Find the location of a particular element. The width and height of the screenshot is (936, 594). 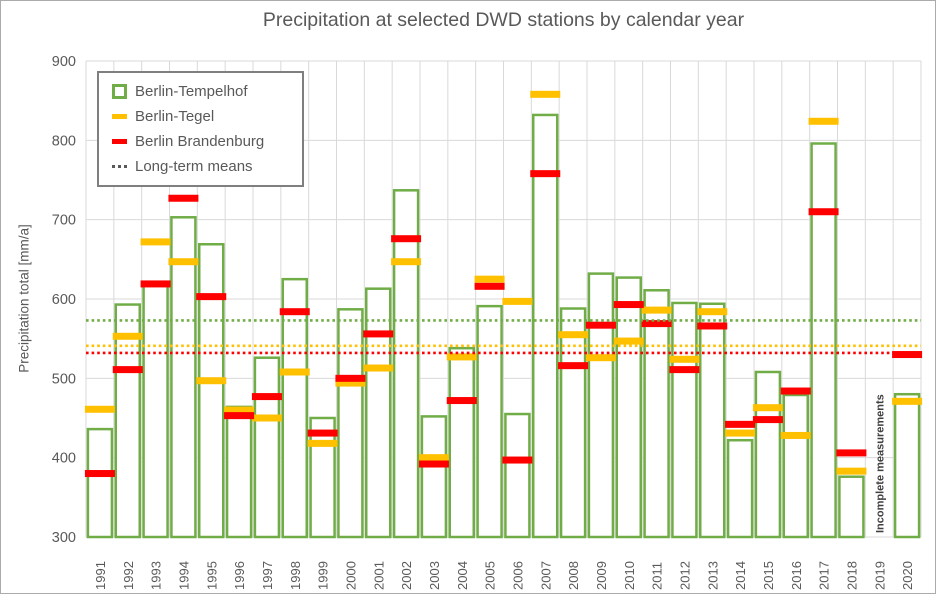

mark-berlin-tegel-1999 is located at coordinates (322, 443).